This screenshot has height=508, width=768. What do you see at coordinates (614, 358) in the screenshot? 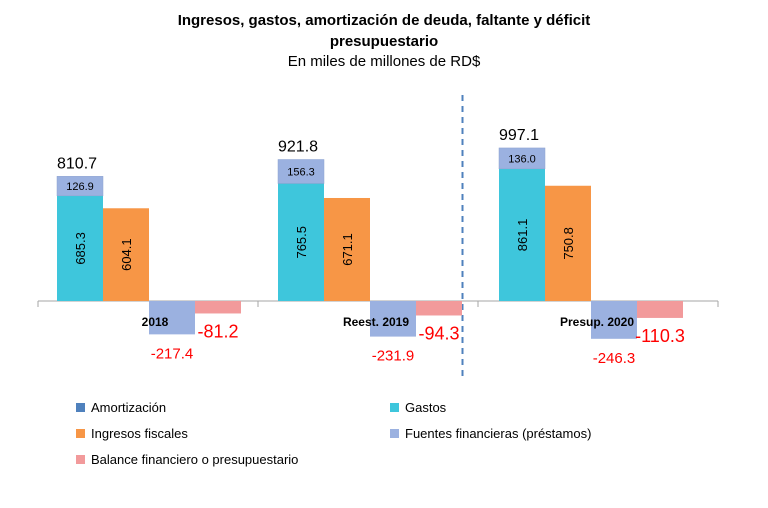
I see `data-label-fuentes-financieras: -246.3` at bounding box center [614, 358].